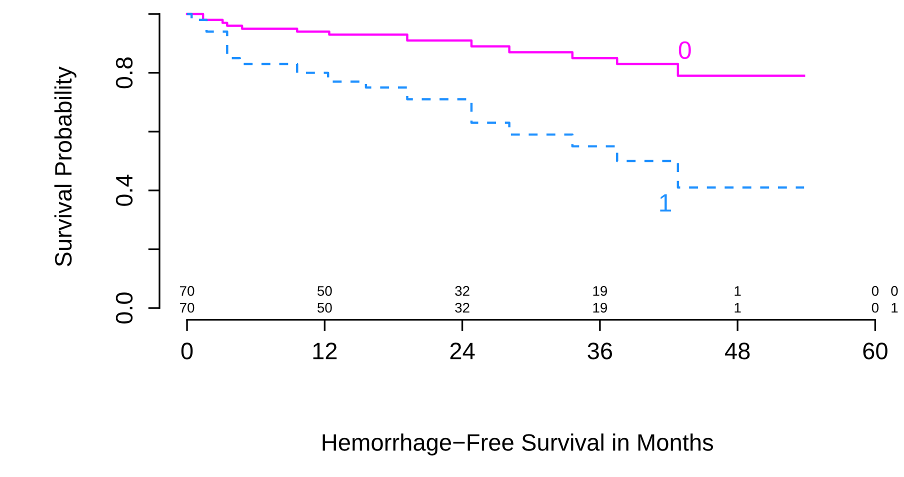 The image size is (904, 477). I want to click on y-tick-label: 0.0, so click(124, 308).